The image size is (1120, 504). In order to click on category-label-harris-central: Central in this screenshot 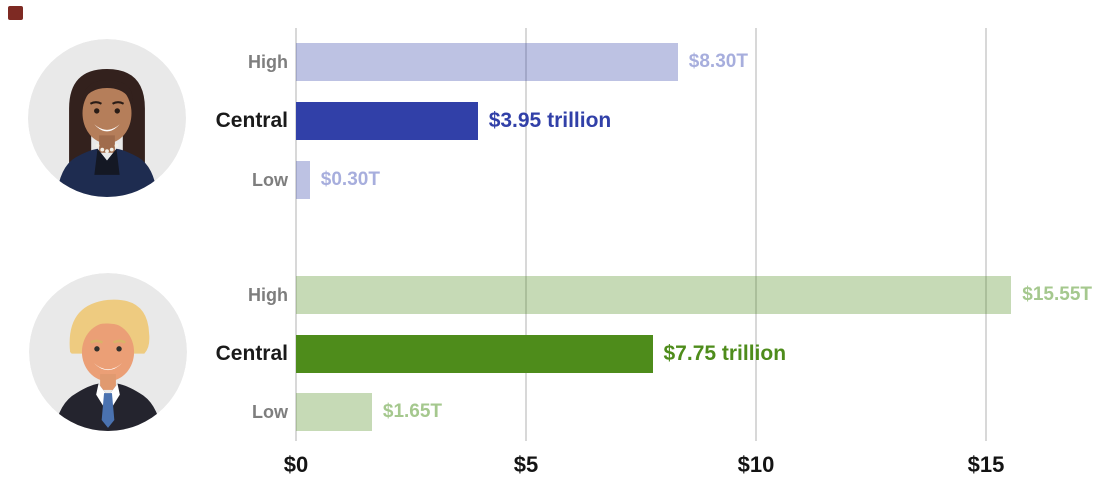, I will do `click(251, 120)`.